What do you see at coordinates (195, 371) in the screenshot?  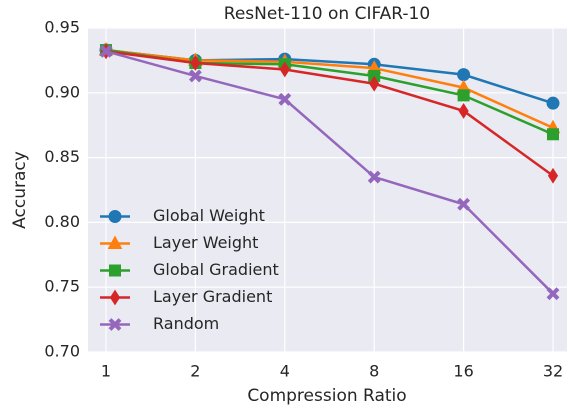 I see `x-tick-label: 2` at bounding box center [195, 371].